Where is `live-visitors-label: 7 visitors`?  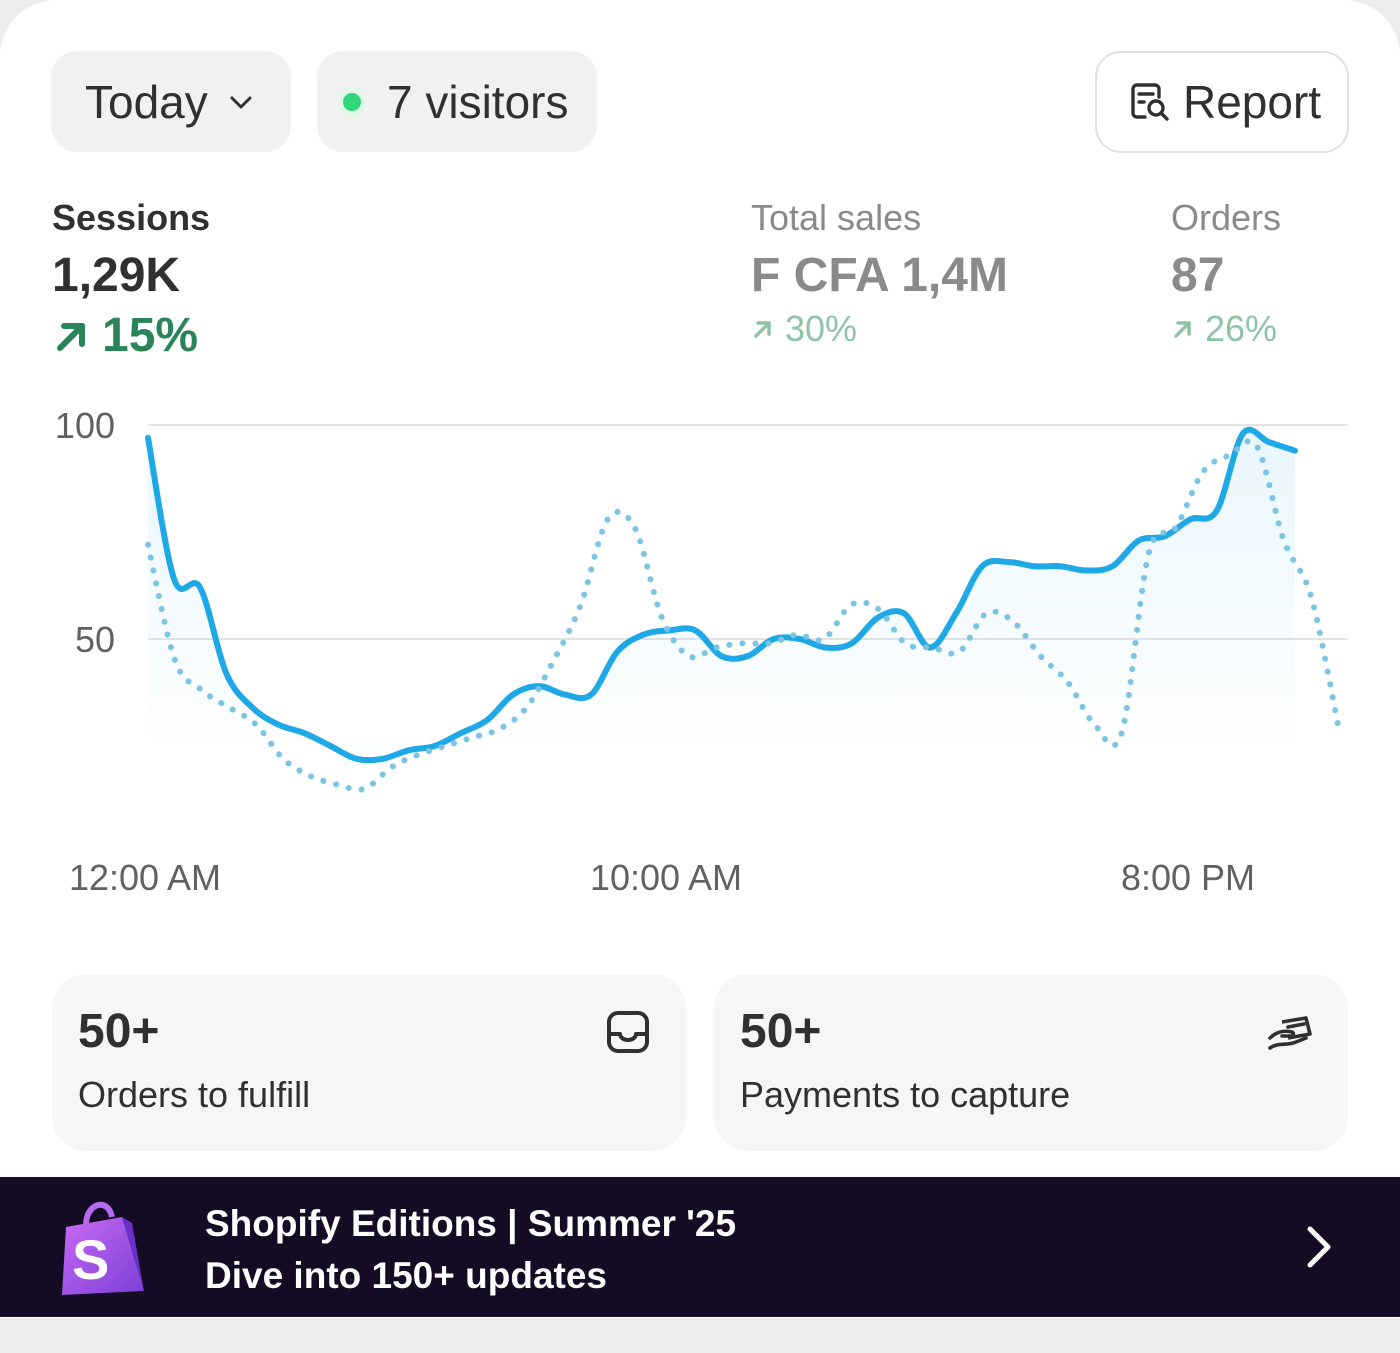 live-visitors-label: 7 visitors is located at coordinates (478, 101).